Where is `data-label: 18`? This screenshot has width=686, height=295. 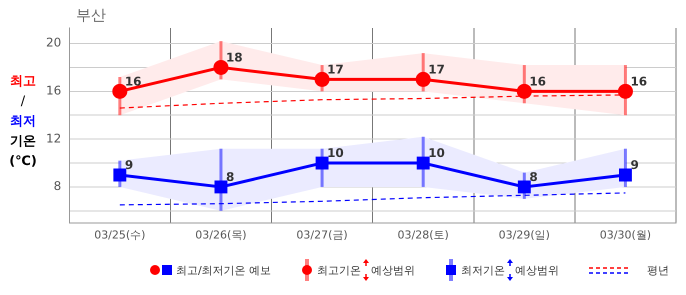
data-label: 18 is located at coordinates (234, 57).